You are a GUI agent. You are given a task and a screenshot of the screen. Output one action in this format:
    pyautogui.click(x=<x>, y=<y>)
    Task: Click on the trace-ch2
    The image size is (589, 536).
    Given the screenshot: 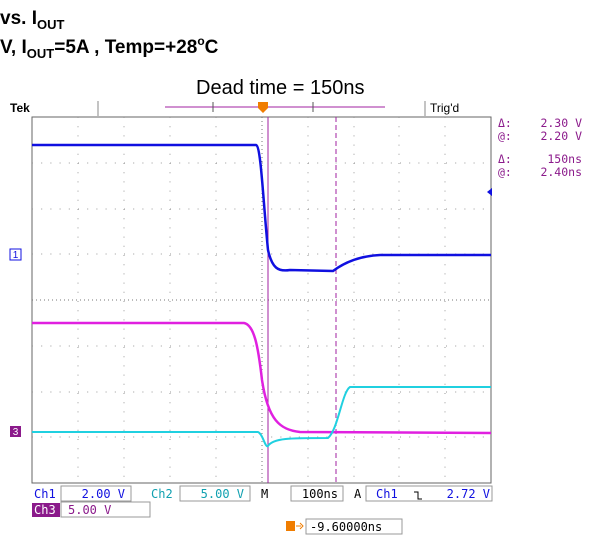 What is the action you would take?
    pyautogui.click(x=261, y=417)
    